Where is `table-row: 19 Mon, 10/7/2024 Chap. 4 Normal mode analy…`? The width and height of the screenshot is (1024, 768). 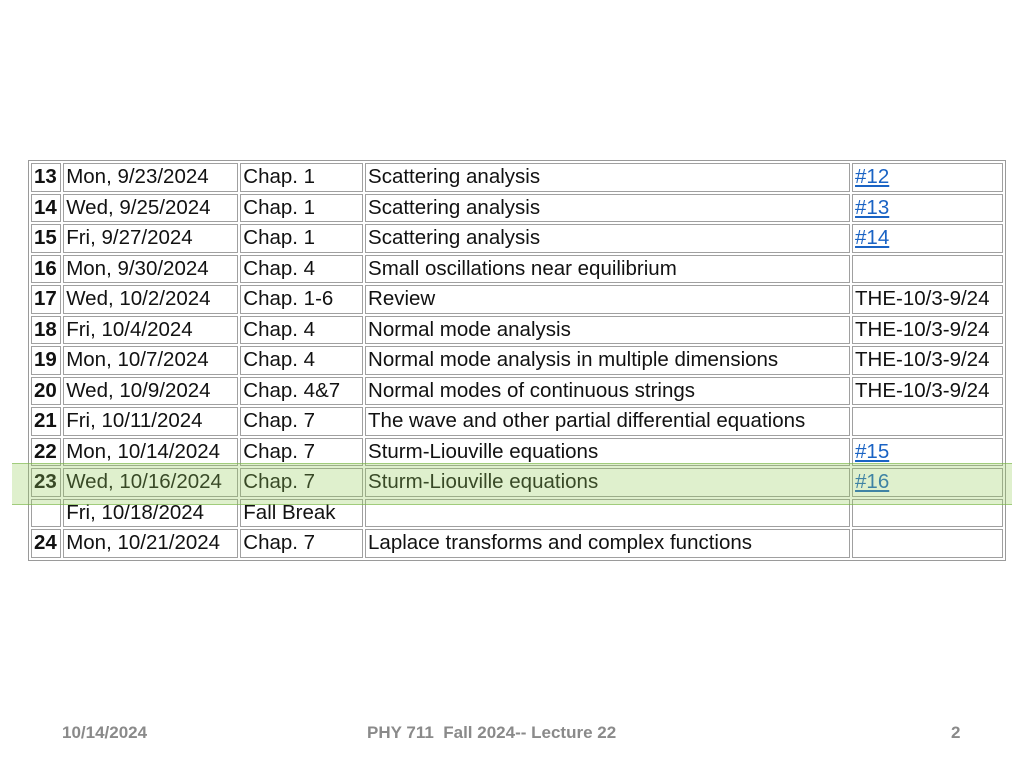
table-row: 19 Mon, 10/7/2024 Chap. 4 Normal mode analy… is located at coordinates (517, 360).